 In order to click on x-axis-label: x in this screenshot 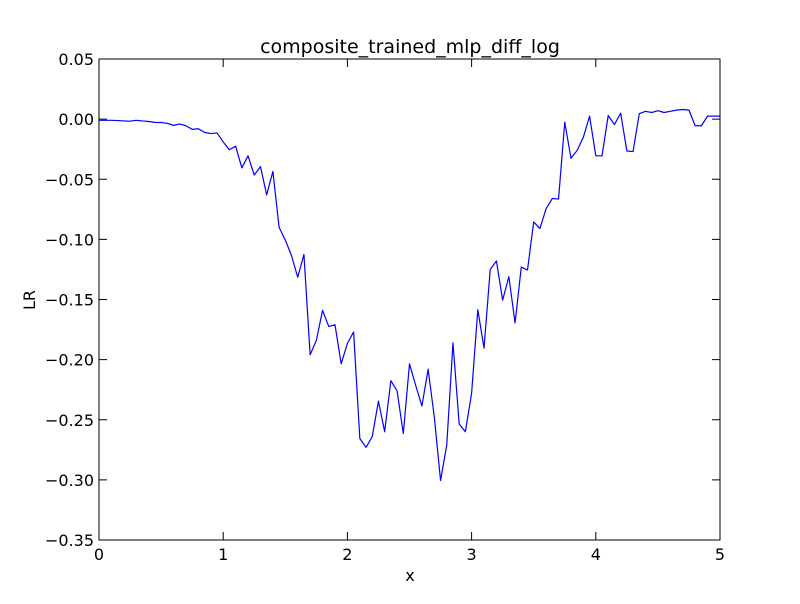, I will do `click(409, 575)`.